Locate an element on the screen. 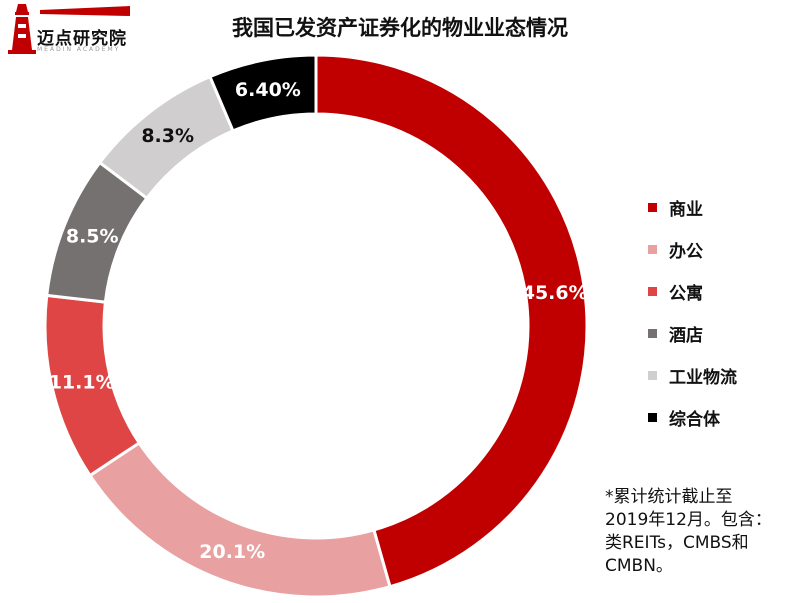 The height and width of the screenshot is (603, 800). legend-item: 工业物流 is located at coordinates (692, 375).